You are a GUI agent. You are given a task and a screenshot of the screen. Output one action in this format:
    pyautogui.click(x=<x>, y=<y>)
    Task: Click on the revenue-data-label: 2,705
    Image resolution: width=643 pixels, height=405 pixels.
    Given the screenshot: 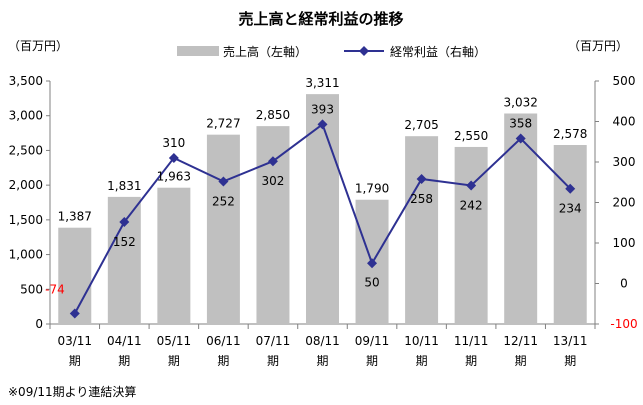 What is the action you would take?
    pyautogui.click(x=421, y=125)
    